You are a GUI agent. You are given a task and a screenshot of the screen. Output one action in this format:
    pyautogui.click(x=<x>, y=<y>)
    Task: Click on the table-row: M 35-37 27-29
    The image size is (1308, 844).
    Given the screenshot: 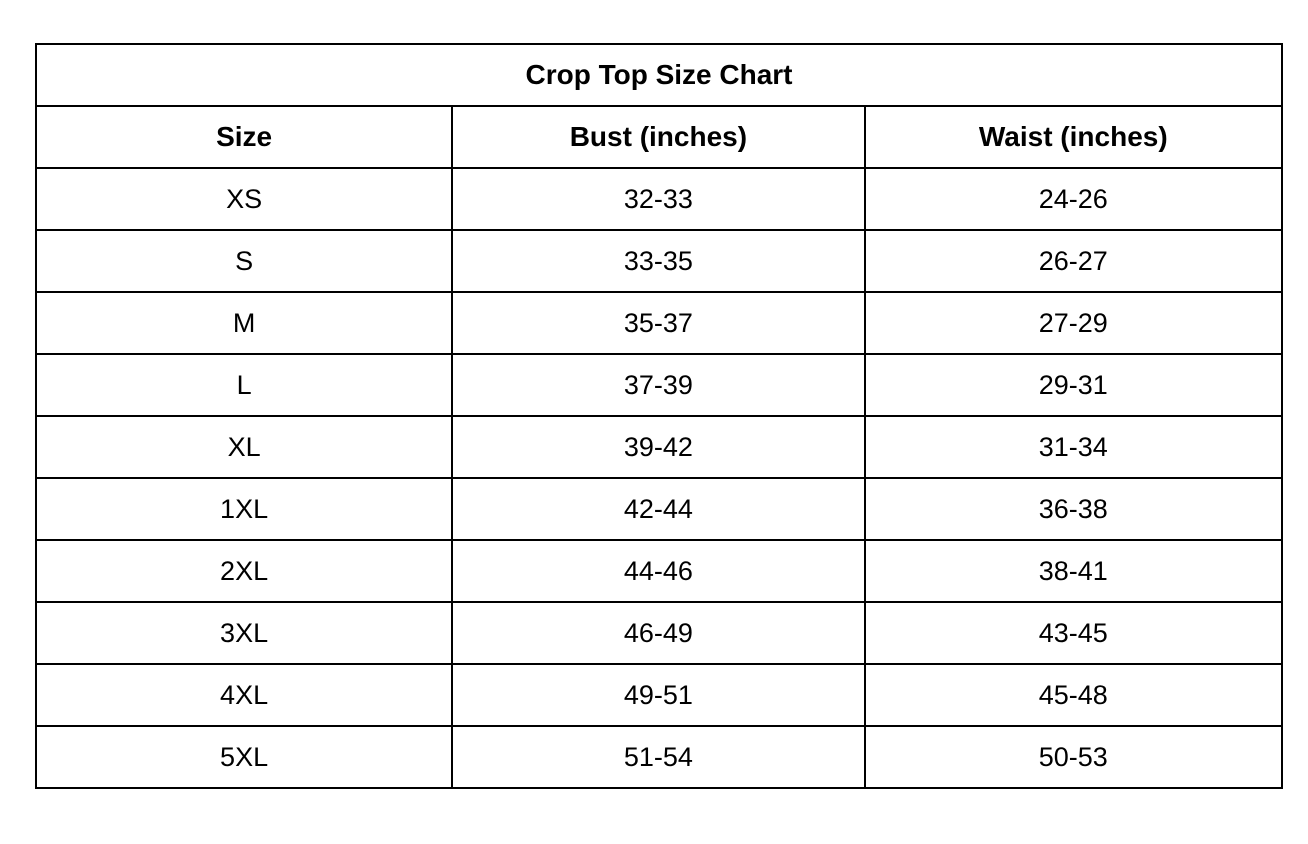 What is the action you would take?
    pyautogui.click(x=659, y=323)
    